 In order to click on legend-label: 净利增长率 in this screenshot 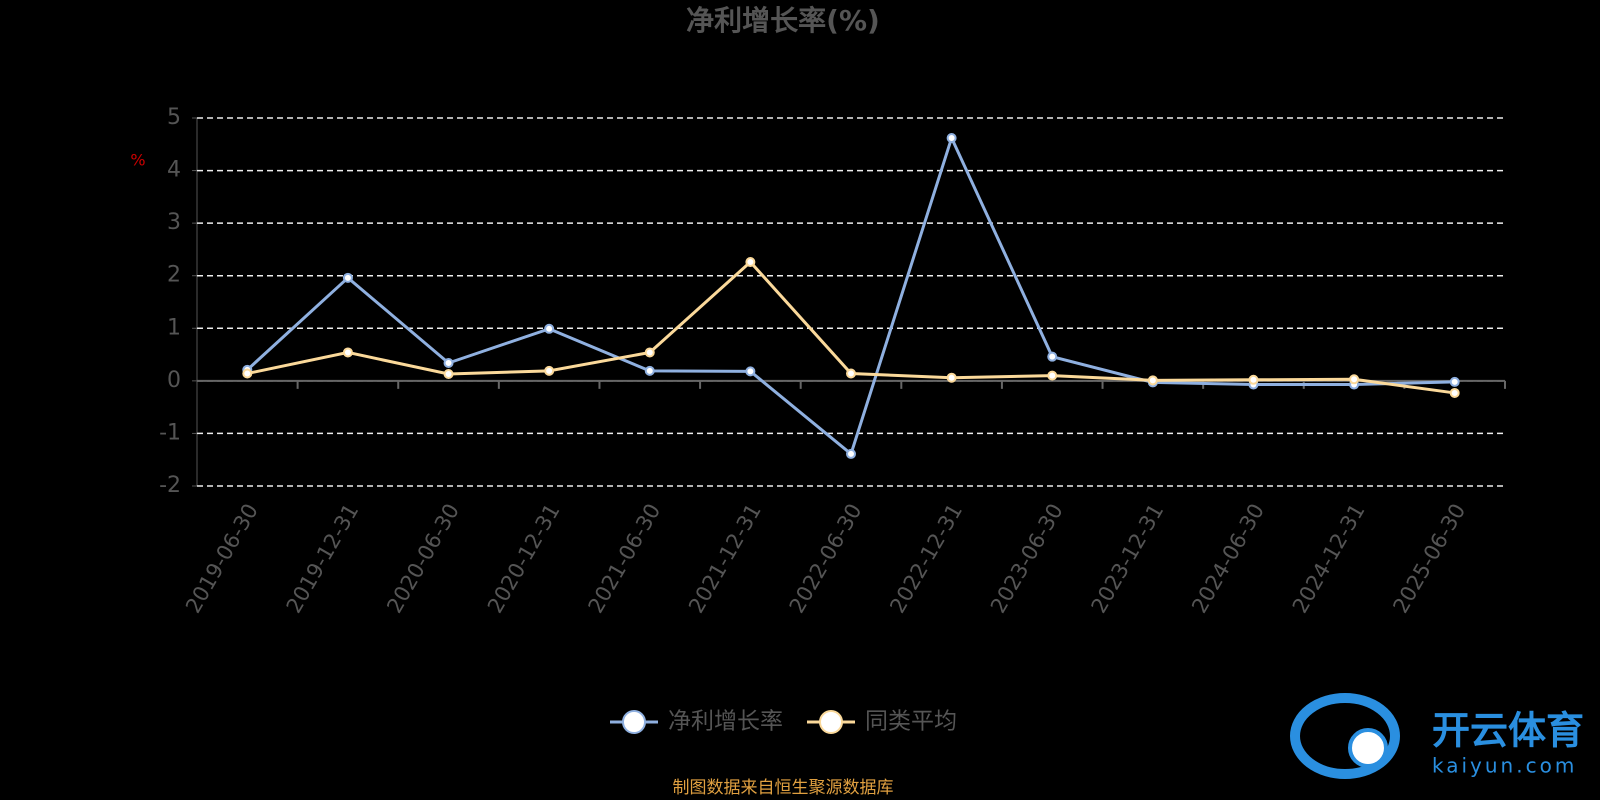, I will do `click(725, 722)`.